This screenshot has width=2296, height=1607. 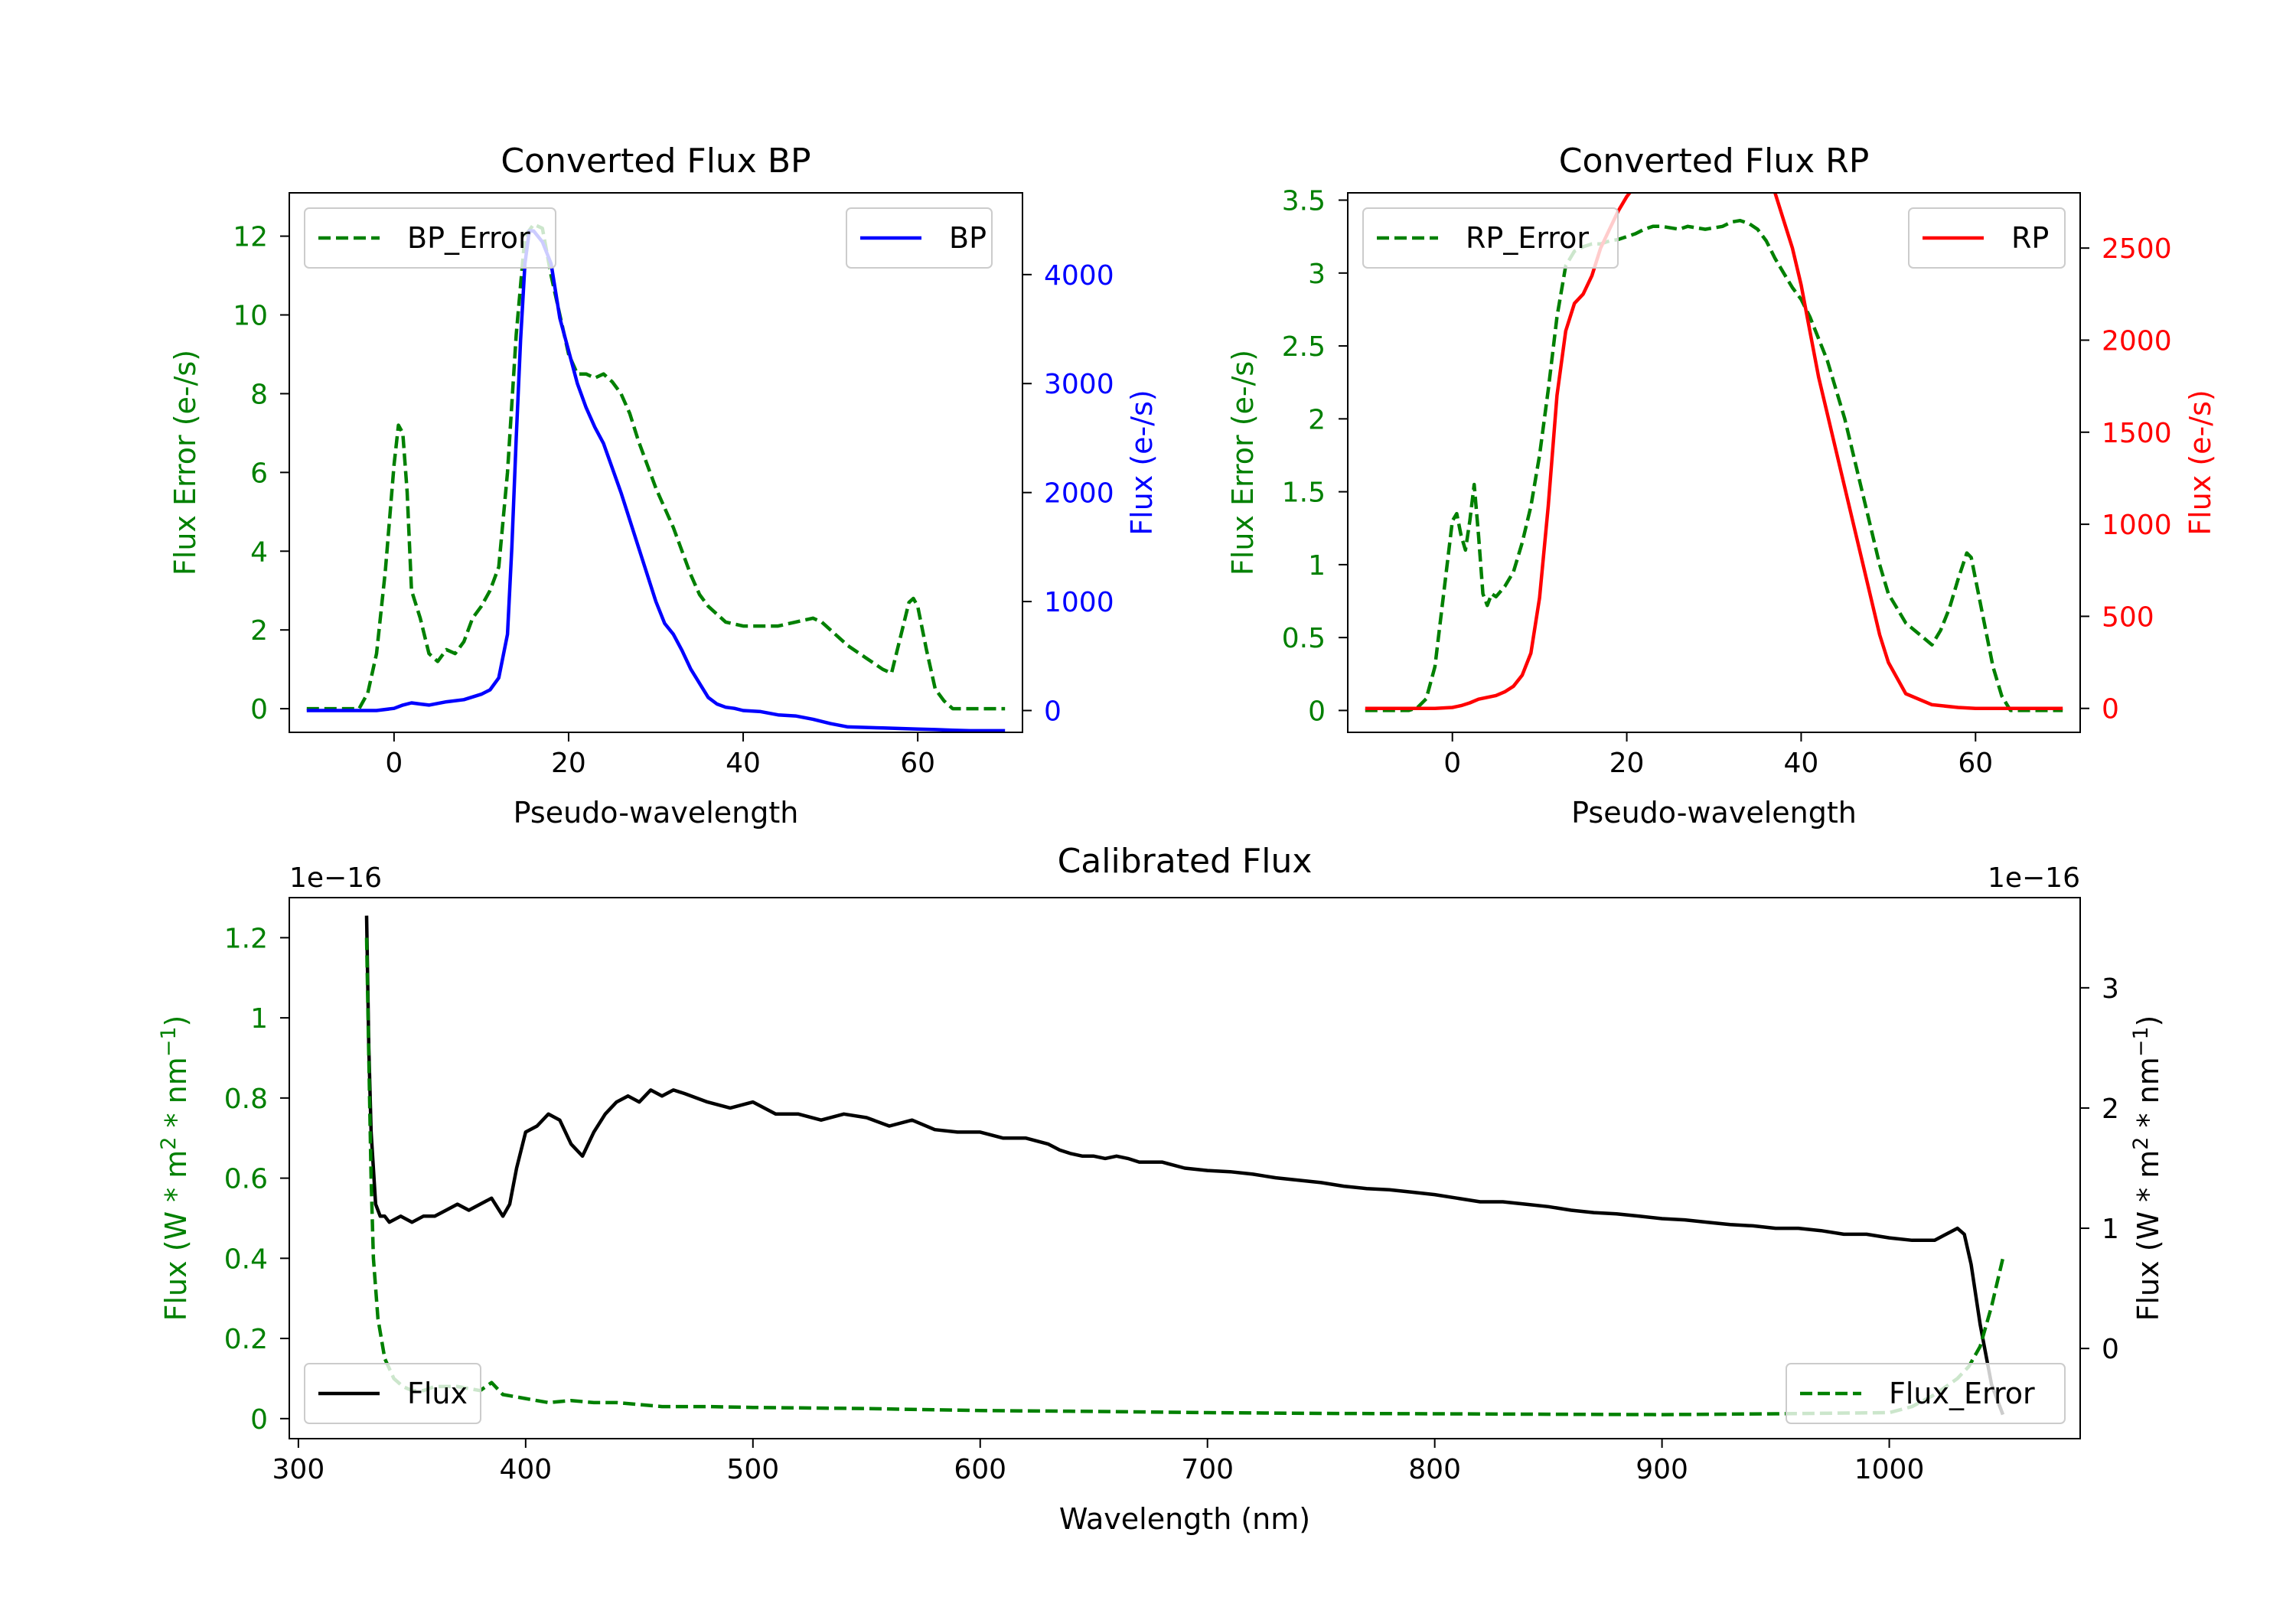 What do you see at coordinates (2110, 1109) in the screenshot?
I see `y-right-tick-label: 2` at bounding box center [2110, 1109].